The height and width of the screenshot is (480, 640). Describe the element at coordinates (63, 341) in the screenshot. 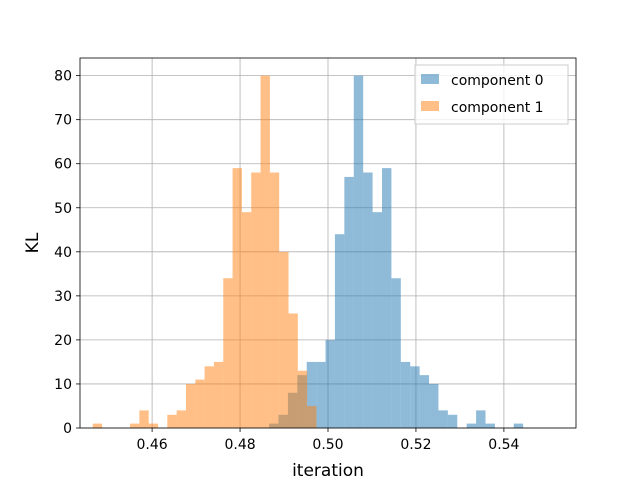

I see `y-tick-label: 20` at that location.